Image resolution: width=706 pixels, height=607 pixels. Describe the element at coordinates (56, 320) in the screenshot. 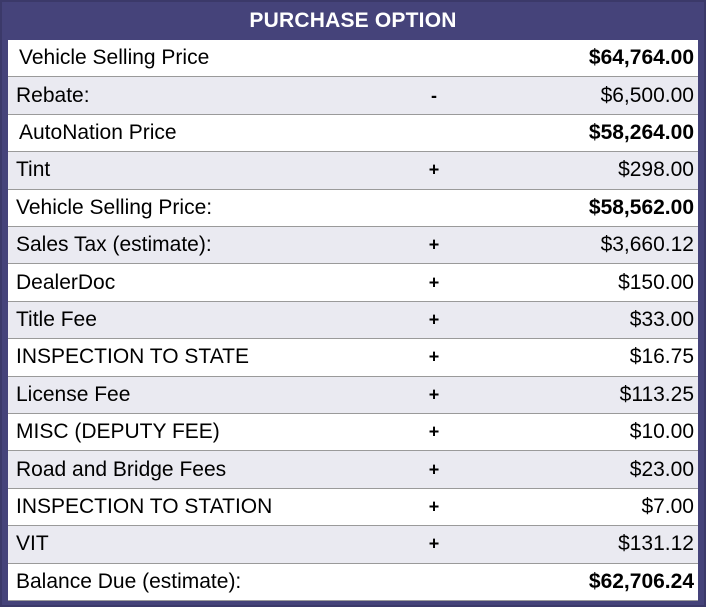

I see `row-label: Title Fee` at that location.